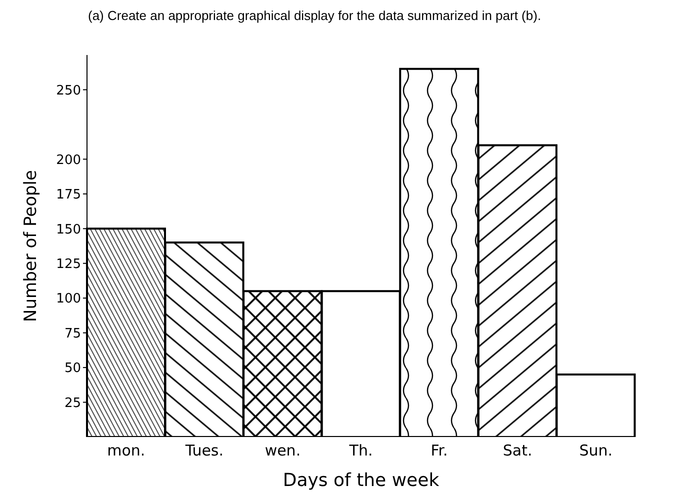 This screenshot has height=500, width=685. I want to click on y-tick-label: 175, so click(68, 195).